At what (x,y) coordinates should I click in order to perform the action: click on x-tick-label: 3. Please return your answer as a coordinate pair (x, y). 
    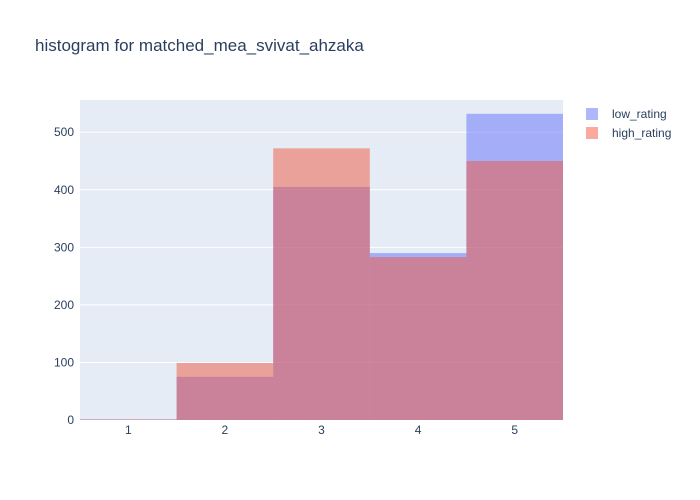
    Looking at the image, I should click on (321, 430).